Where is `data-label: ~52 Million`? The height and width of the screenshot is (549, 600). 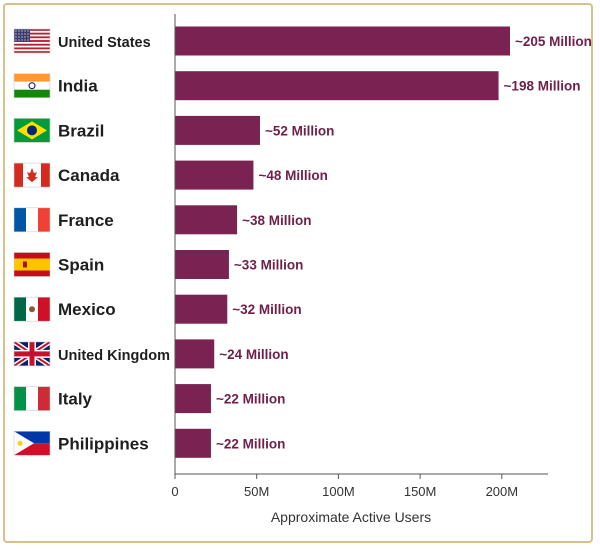
data-label: ~52 Million is located at coordinates (299, 130).